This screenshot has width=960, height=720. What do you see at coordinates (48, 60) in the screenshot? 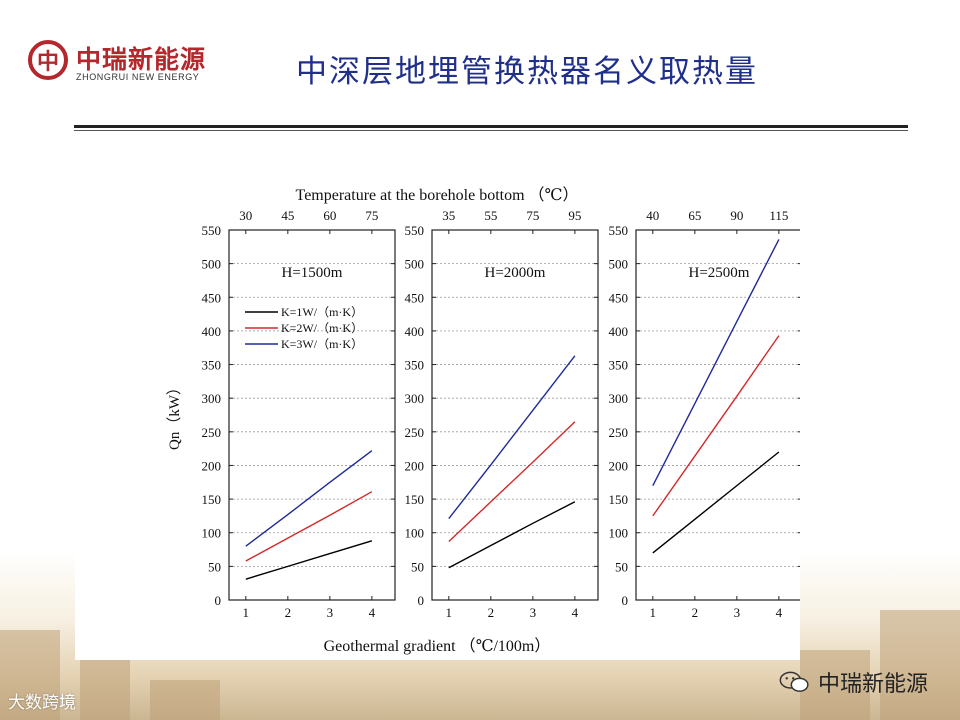
I see `logo-emblem: 中` at bounding box center [48, 60].